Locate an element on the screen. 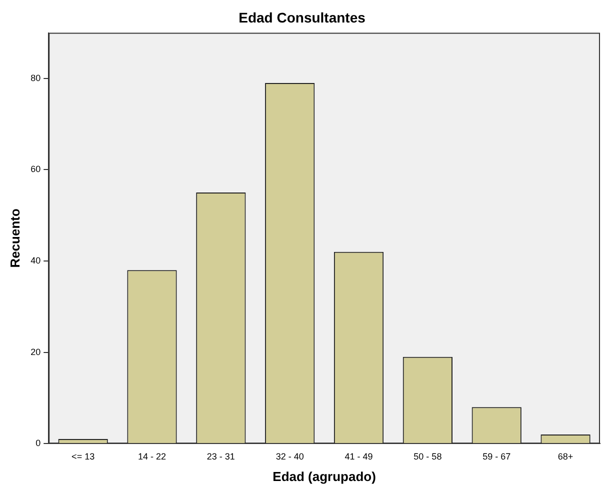  x-tick-label: 23 - 31 is located at coordinates (220, 456).